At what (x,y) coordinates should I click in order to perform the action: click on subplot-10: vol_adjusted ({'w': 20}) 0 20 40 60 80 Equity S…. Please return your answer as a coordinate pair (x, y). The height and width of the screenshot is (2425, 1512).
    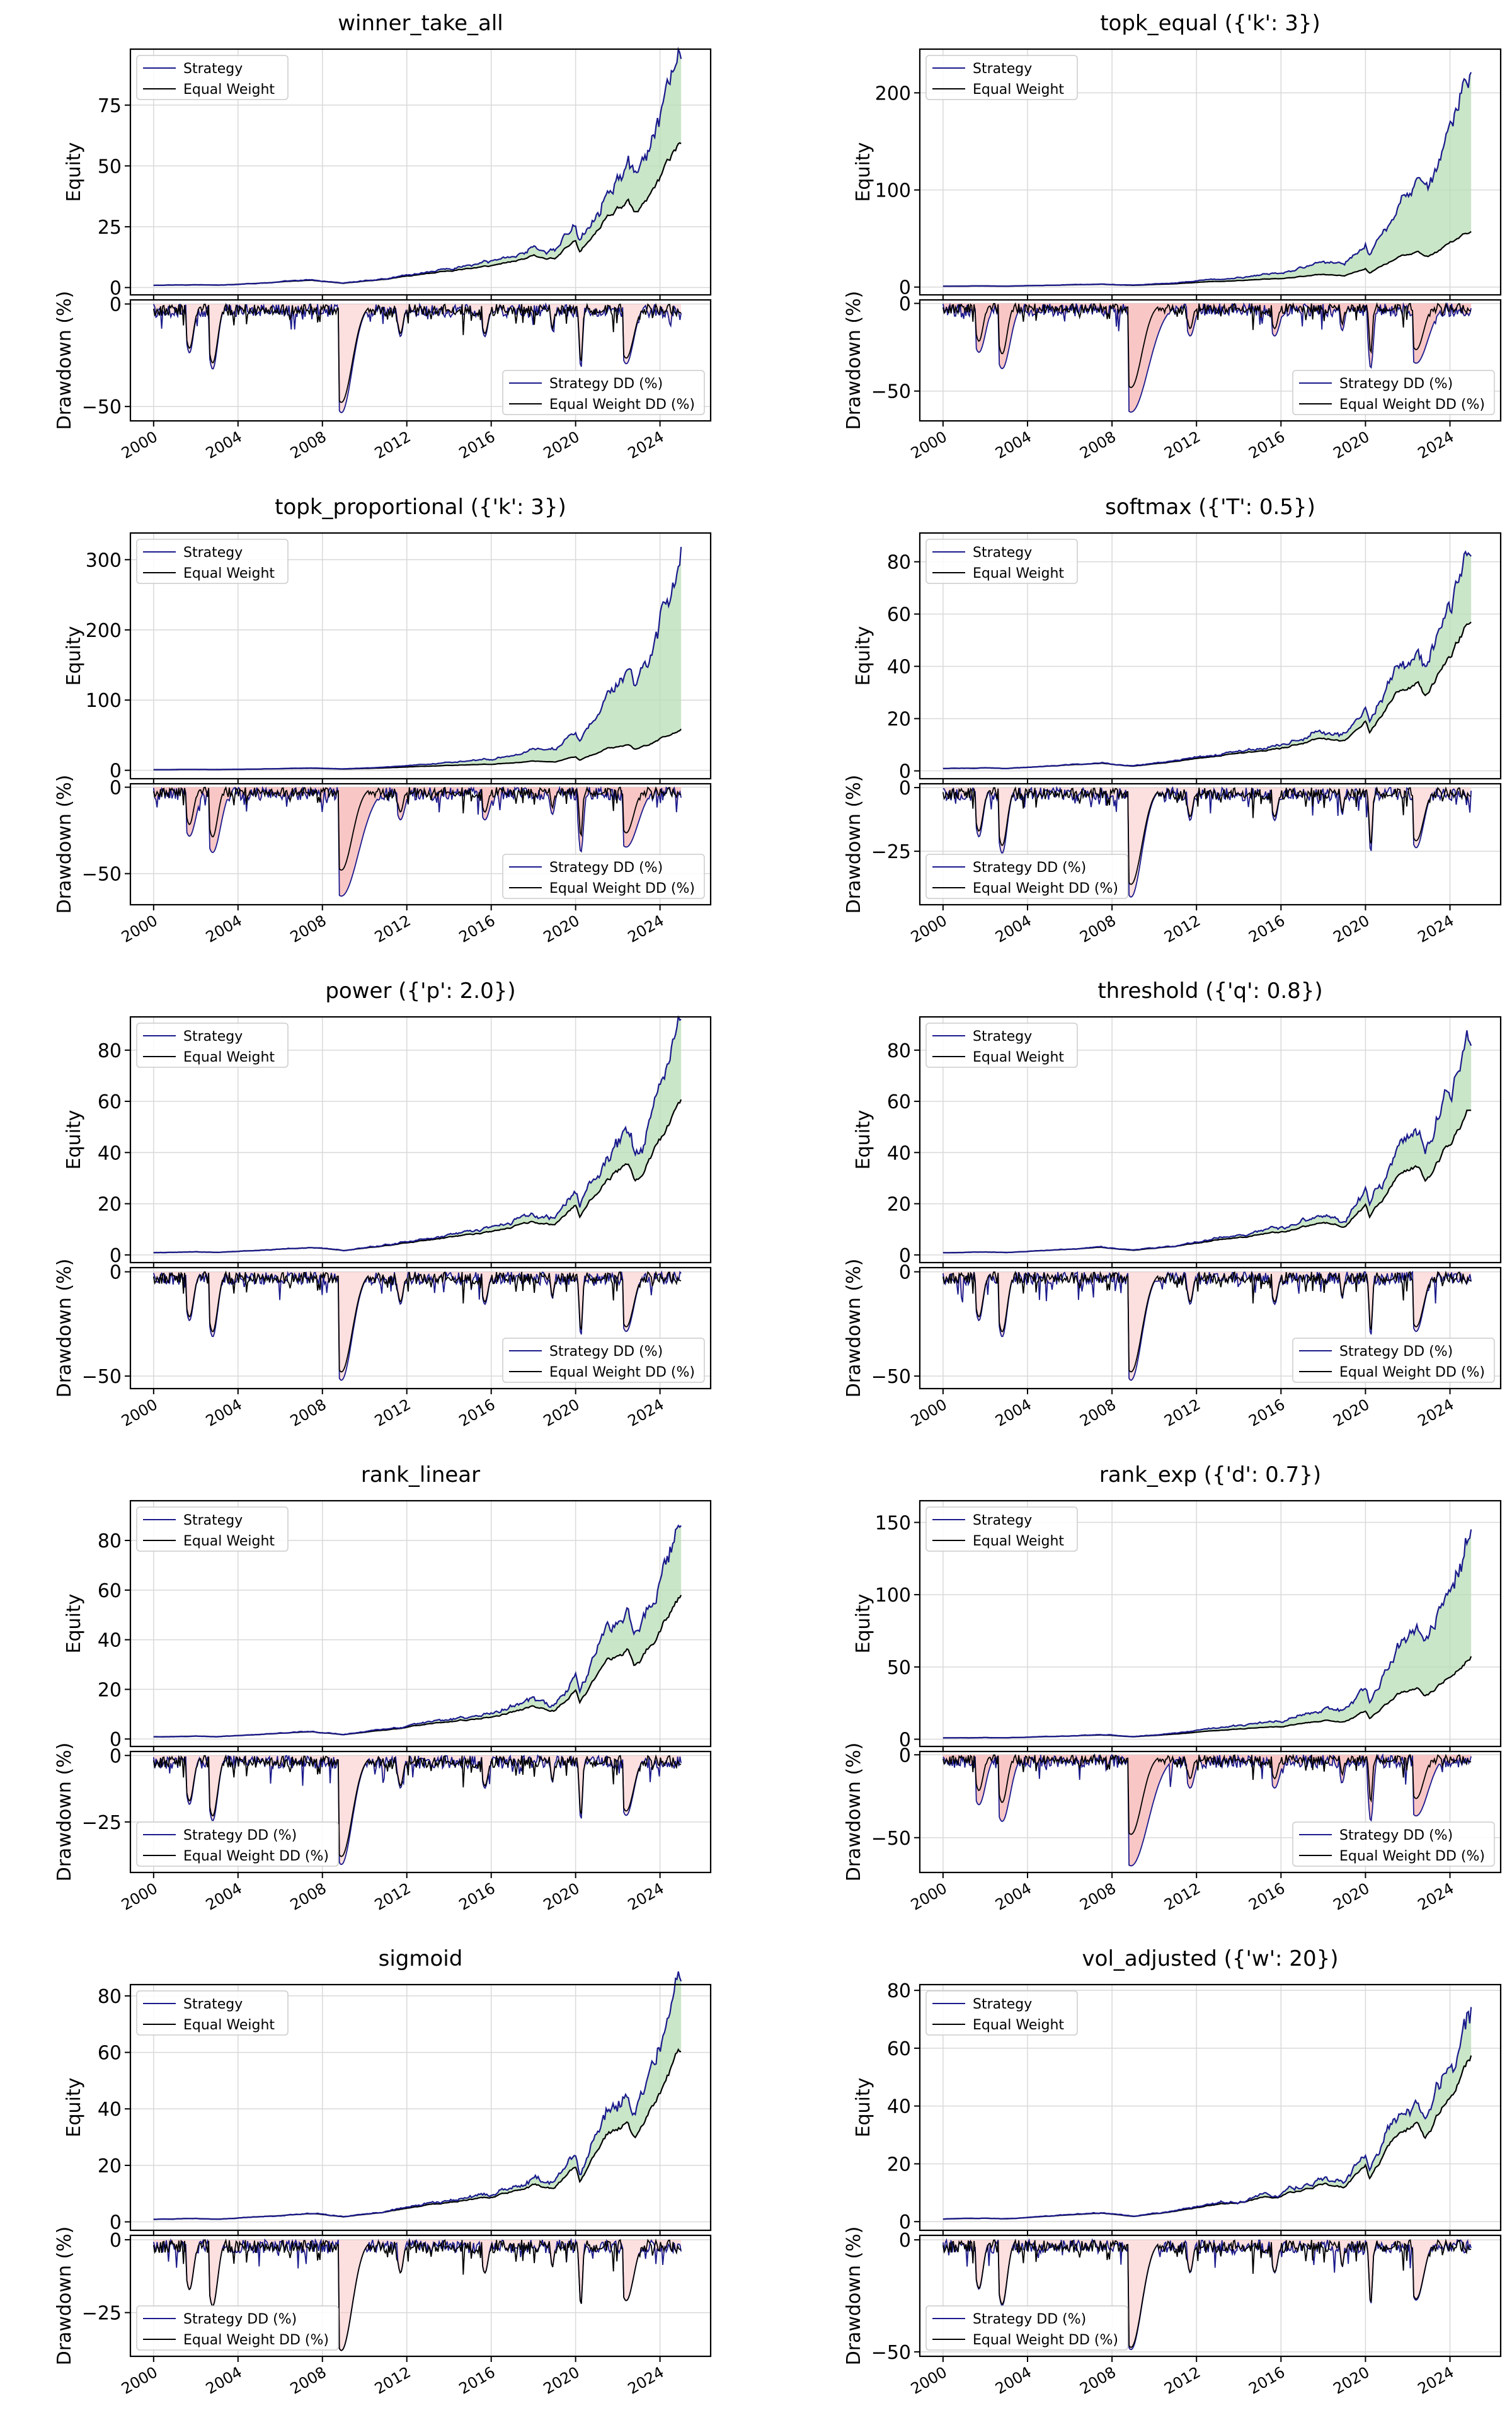
    Looking at the image, I should click on (1172, 2172).